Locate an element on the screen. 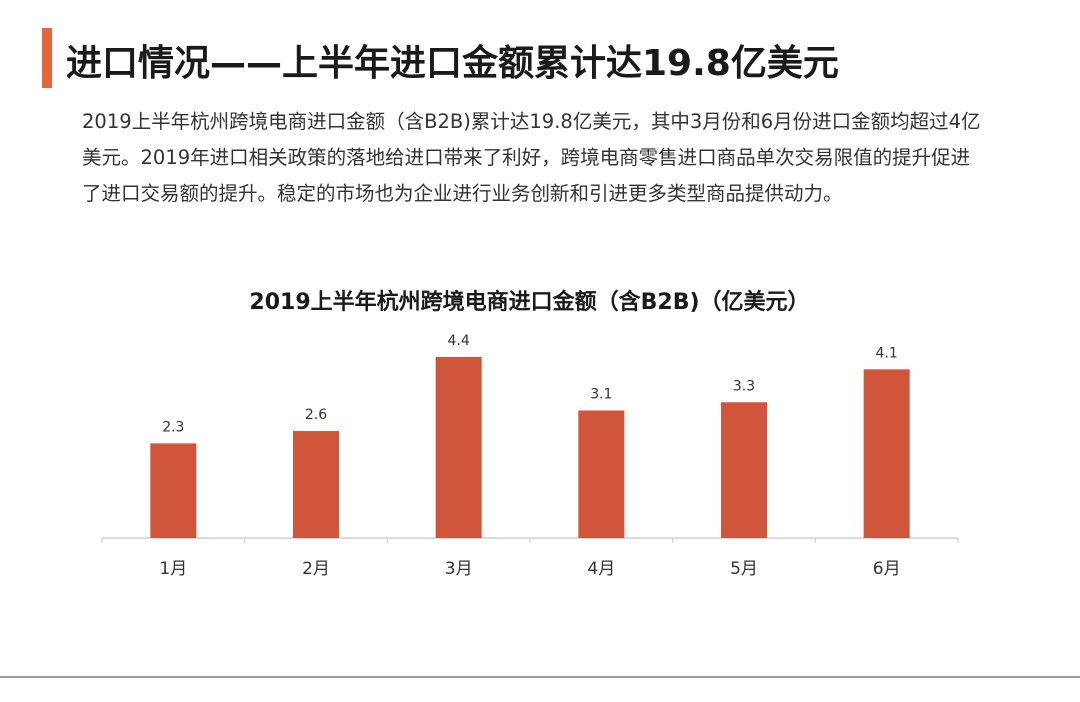 The height and width of the screenshot is (702, 1080). x-tick-label-4: 4月 is located at coordinates (601, 569).